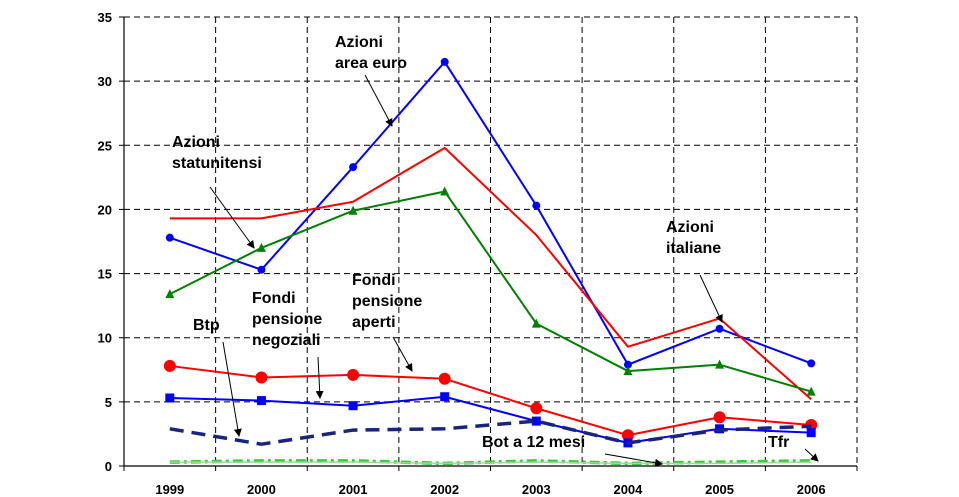 The image size is (959, 497). What do you see at coordinates (444, 489) in the screenshot?
I see `x-tick-label: 2002` at bounding box center [444, 489].